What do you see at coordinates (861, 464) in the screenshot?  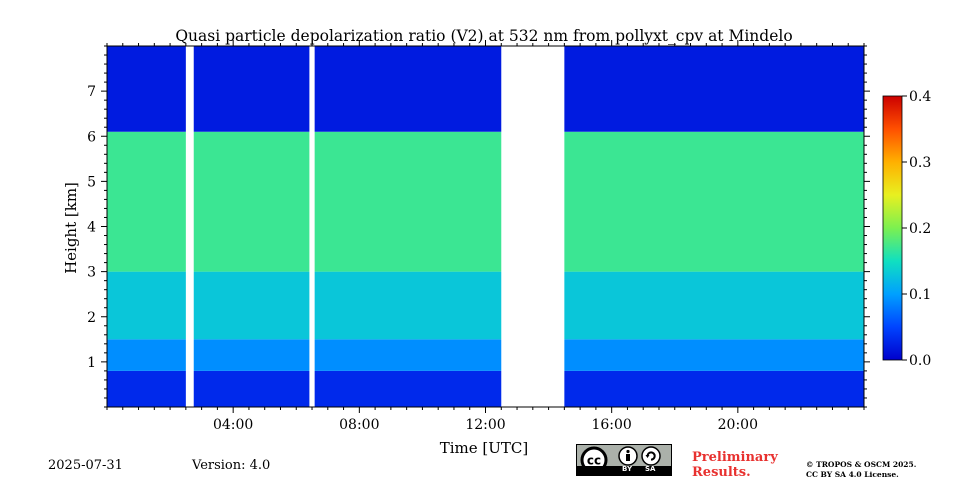 I see `copyright-line1: © TROPOS & OSCM 2025.` at bounding box center [861, 464].